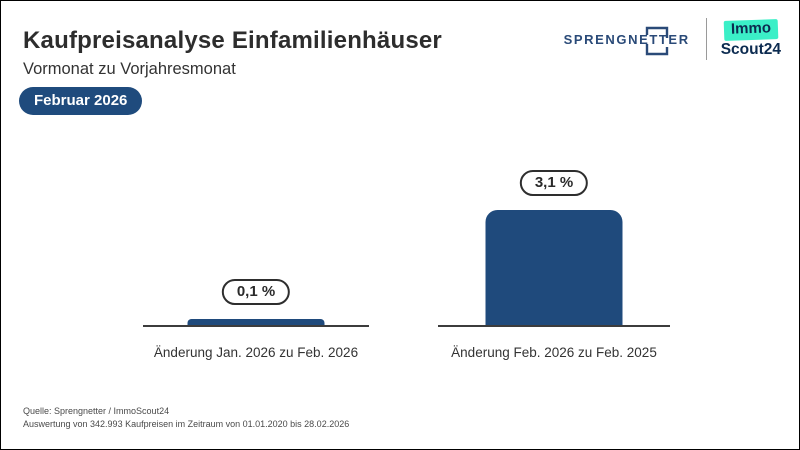  I want to click on category-label: Änderung Jan. 2026 zu Feb. 2026, so click(256, 352).